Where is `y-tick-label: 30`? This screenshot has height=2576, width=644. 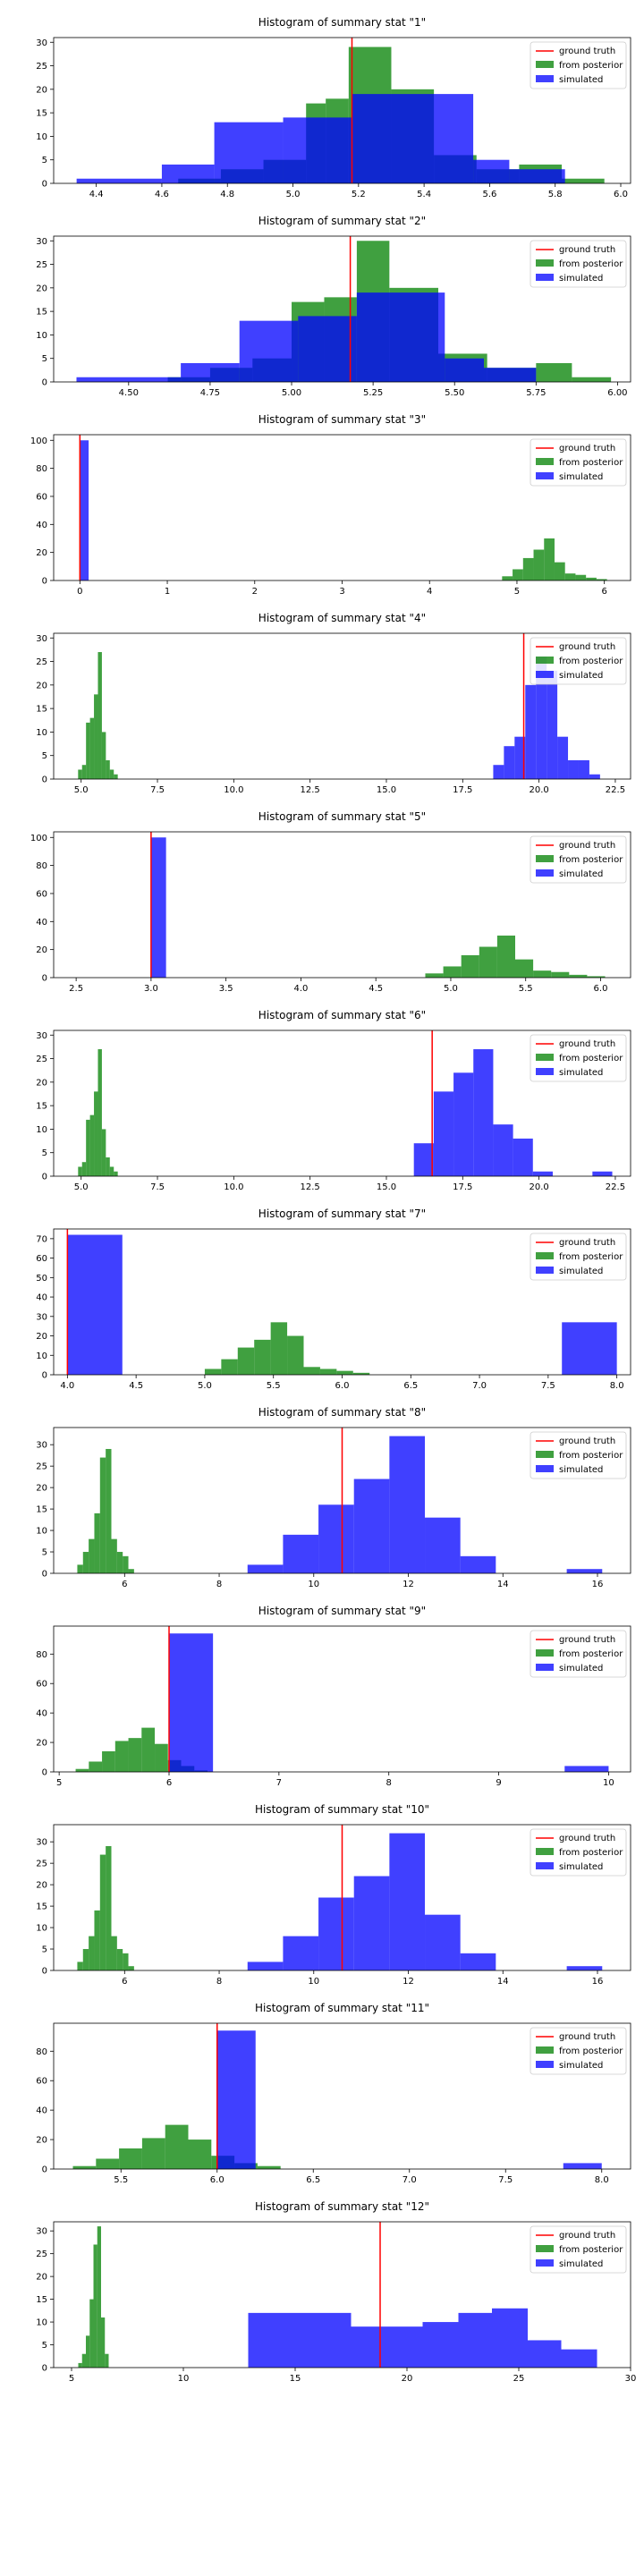 y-tick-label: 30 is located at coordinates (41, 1036).